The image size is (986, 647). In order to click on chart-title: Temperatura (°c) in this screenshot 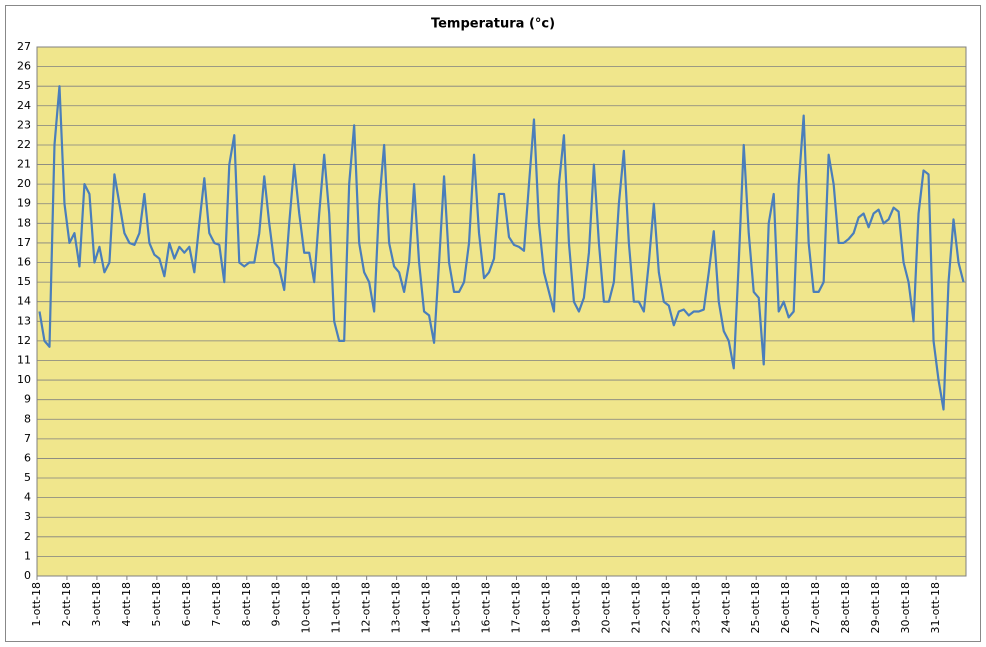, I will do `click(493, 24)`.